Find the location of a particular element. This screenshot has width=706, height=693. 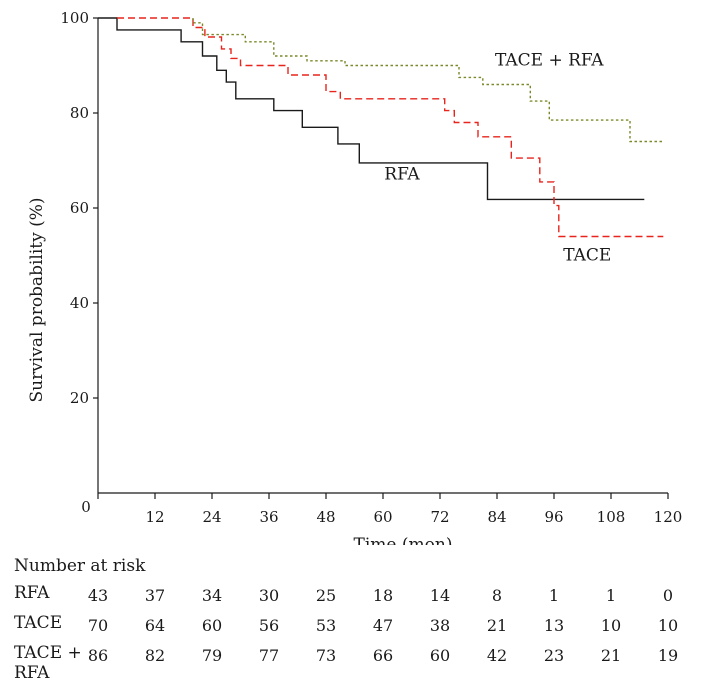

x-ticks: 0 12 24 36 48 60 72 84 96 108 120 is located at coordinates (381, 509).